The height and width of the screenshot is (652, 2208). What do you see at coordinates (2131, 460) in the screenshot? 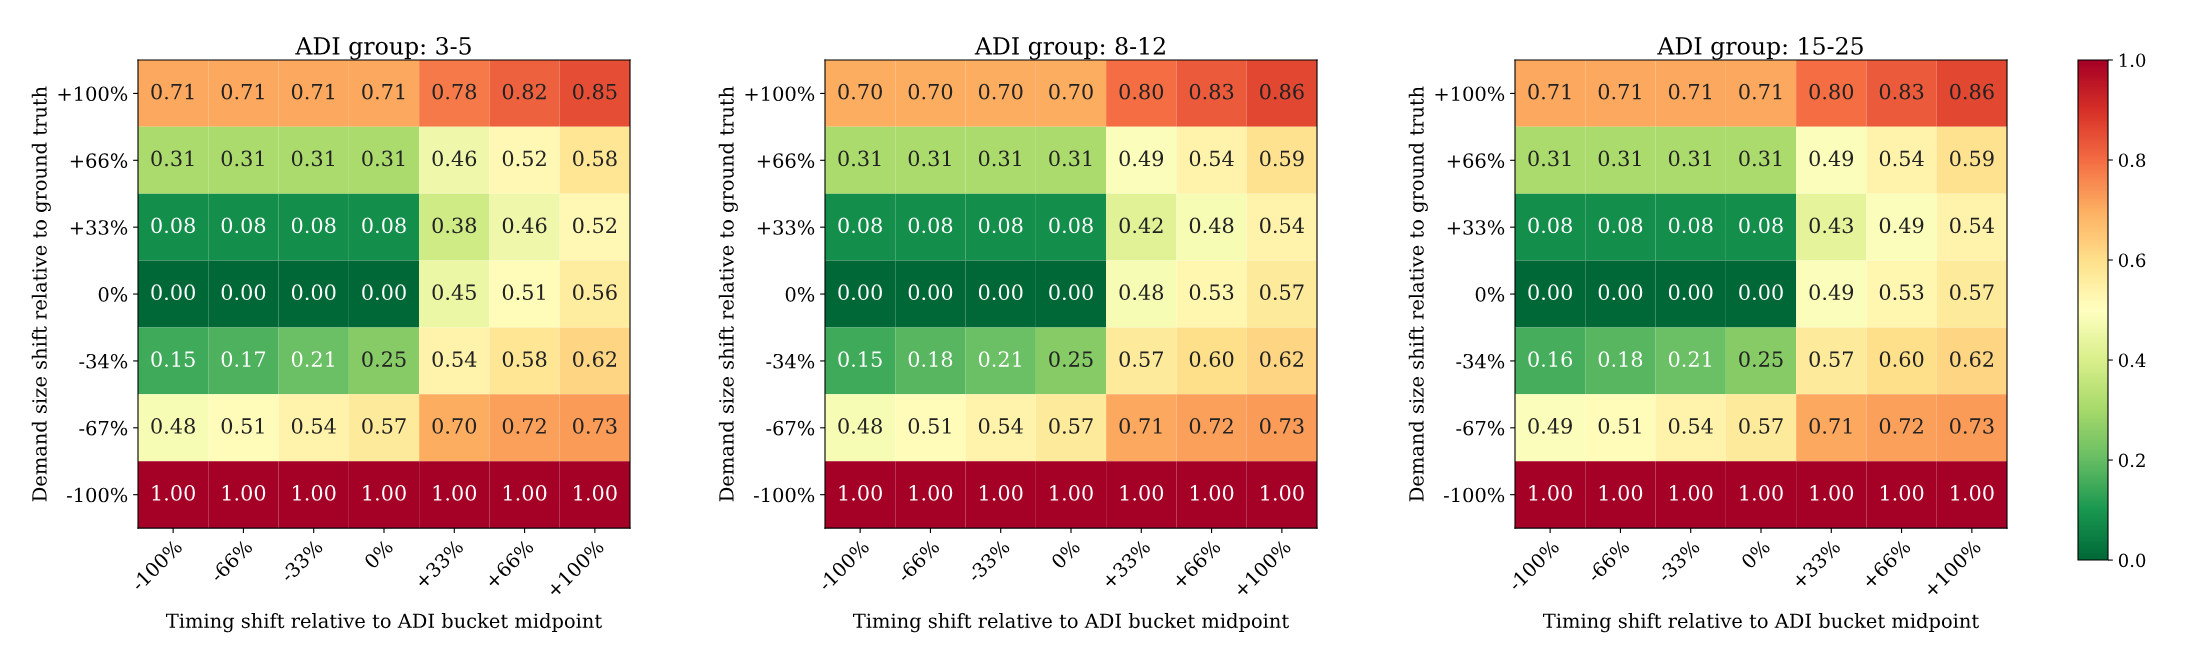
I see `color-bar-label: 0.2` at bounding box center [2131, 460].